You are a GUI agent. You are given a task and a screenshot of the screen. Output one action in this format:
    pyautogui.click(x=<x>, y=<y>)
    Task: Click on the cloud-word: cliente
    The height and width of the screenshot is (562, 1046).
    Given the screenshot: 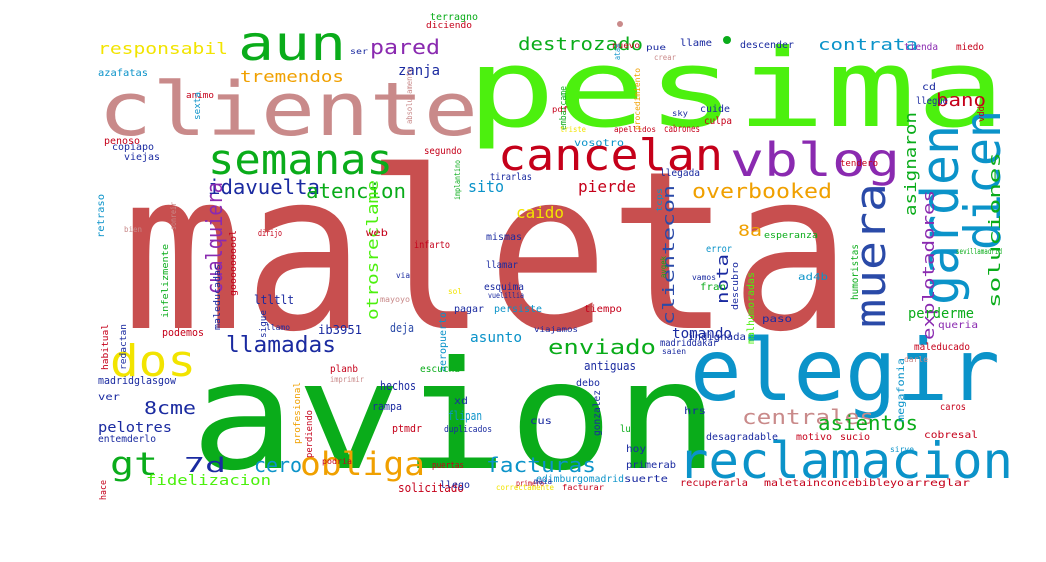 What is the action you would take?
    pyautogui.click(x=288, y=110)
    